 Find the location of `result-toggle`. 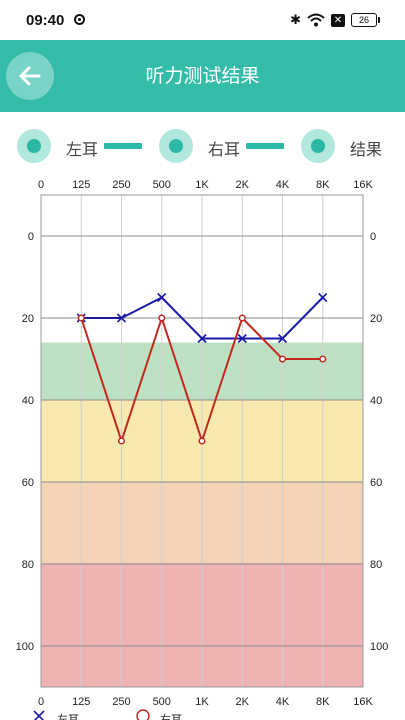

result-toggle is located at coordinates (318, 146).